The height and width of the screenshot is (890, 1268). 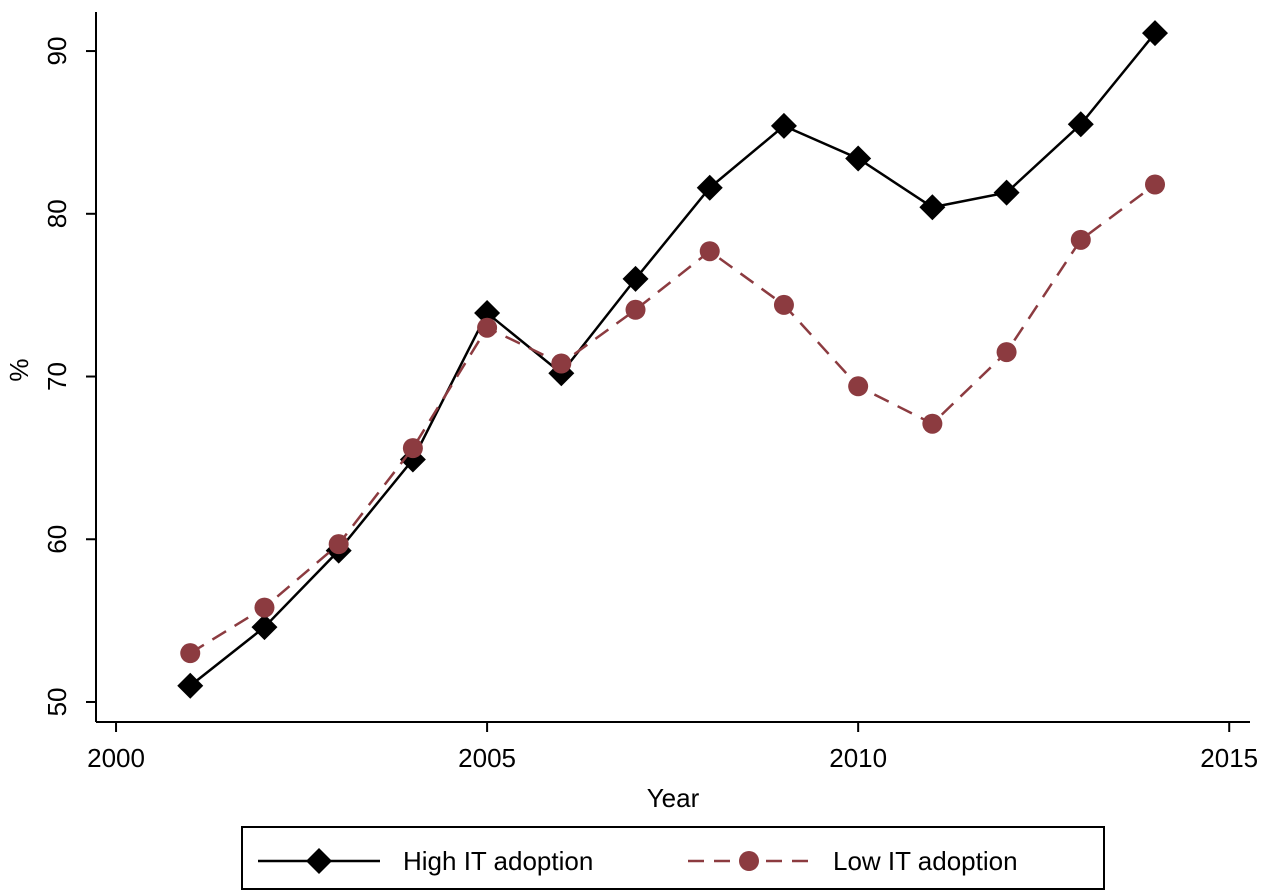 I want to click on y-axis-label: %, so click(x=19, y=369).